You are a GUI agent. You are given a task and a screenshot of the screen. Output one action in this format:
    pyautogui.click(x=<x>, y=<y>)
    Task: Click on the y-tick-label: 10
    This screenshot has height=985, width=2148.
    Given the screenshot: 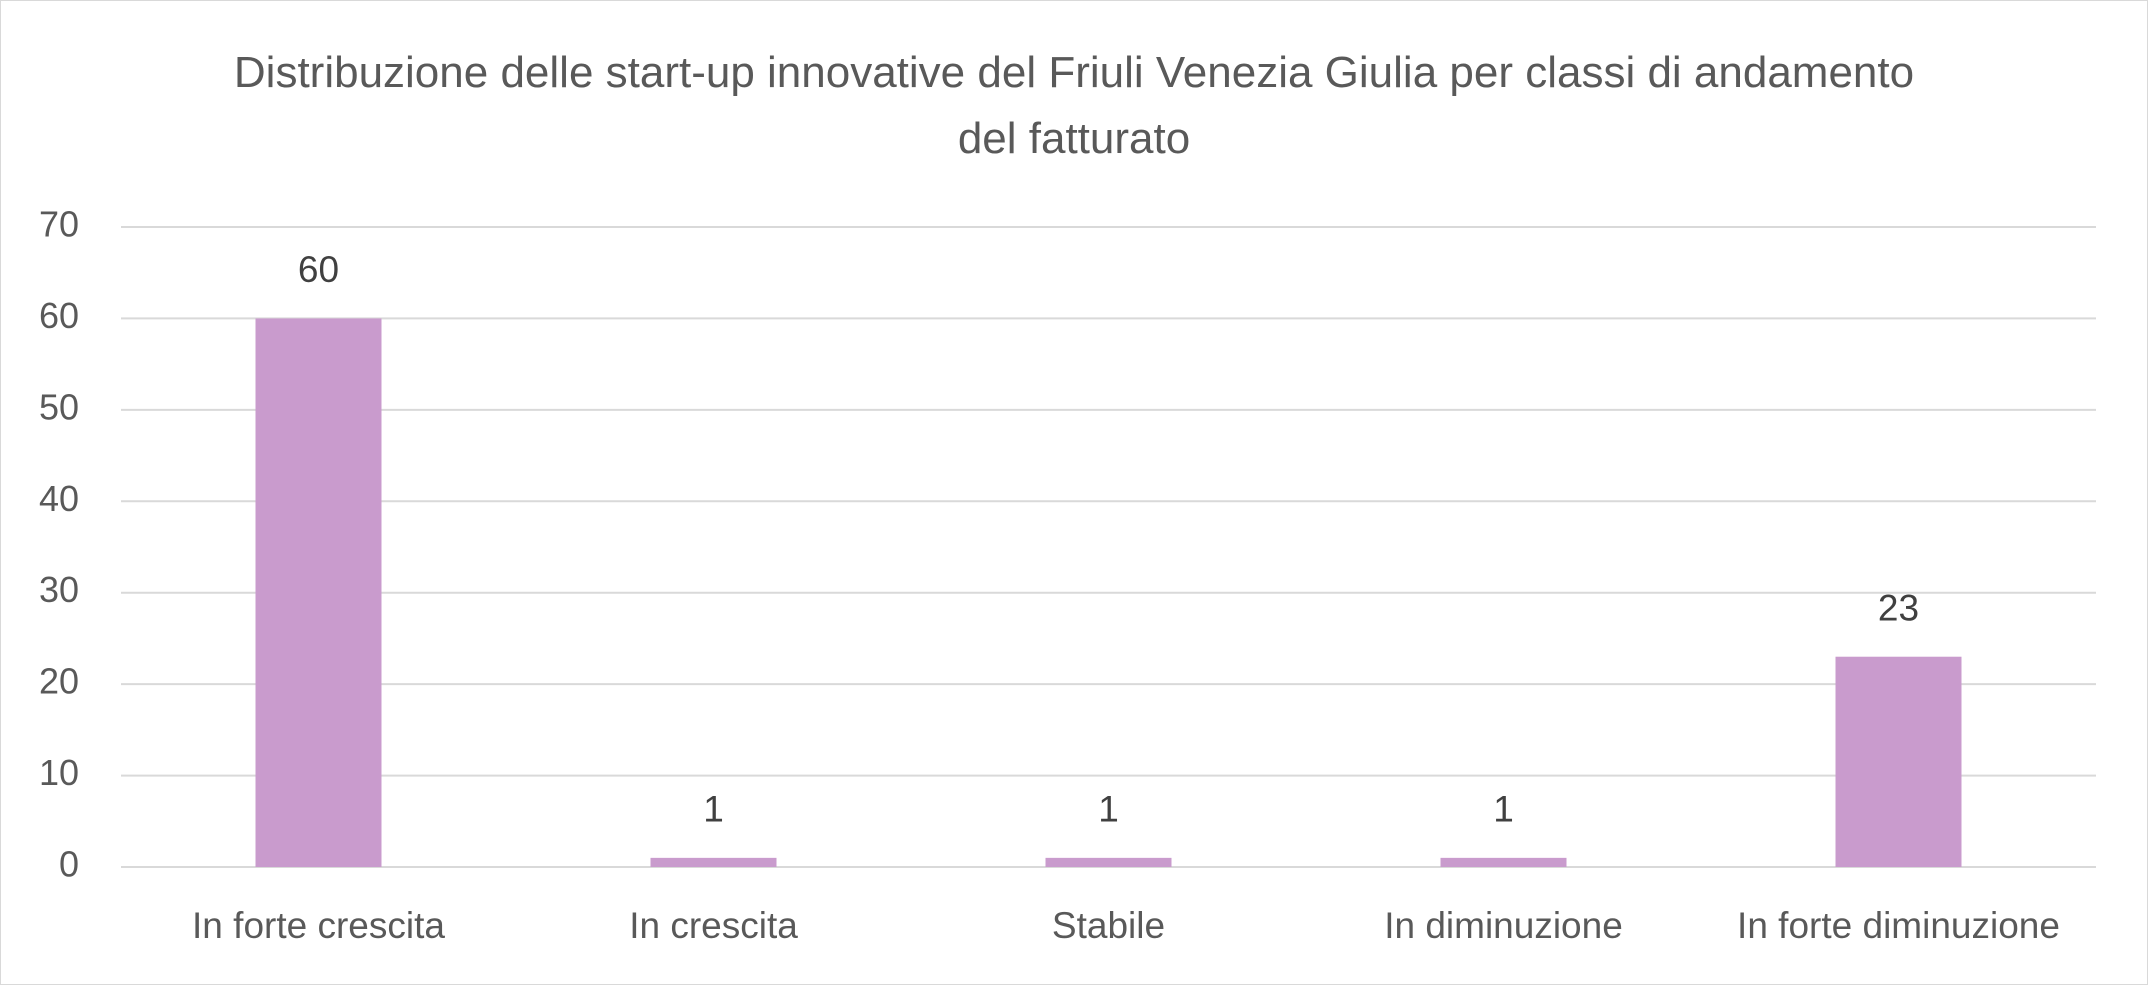 What is the action you would take?
    pyautogui.click(x=59, y=772)
    